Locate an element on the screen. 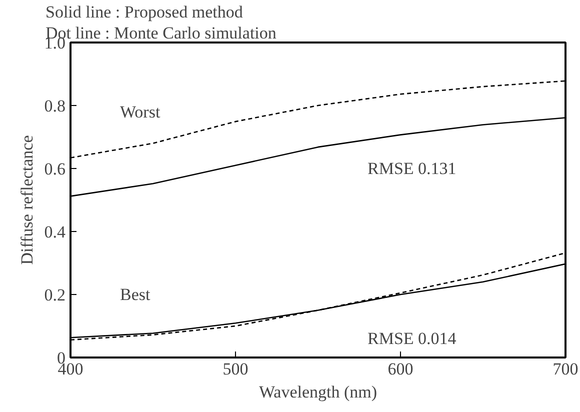 The width and height of the screenshot is (580, 412). annotation: RMSE 0.131 is located at coordinates (412, 168).